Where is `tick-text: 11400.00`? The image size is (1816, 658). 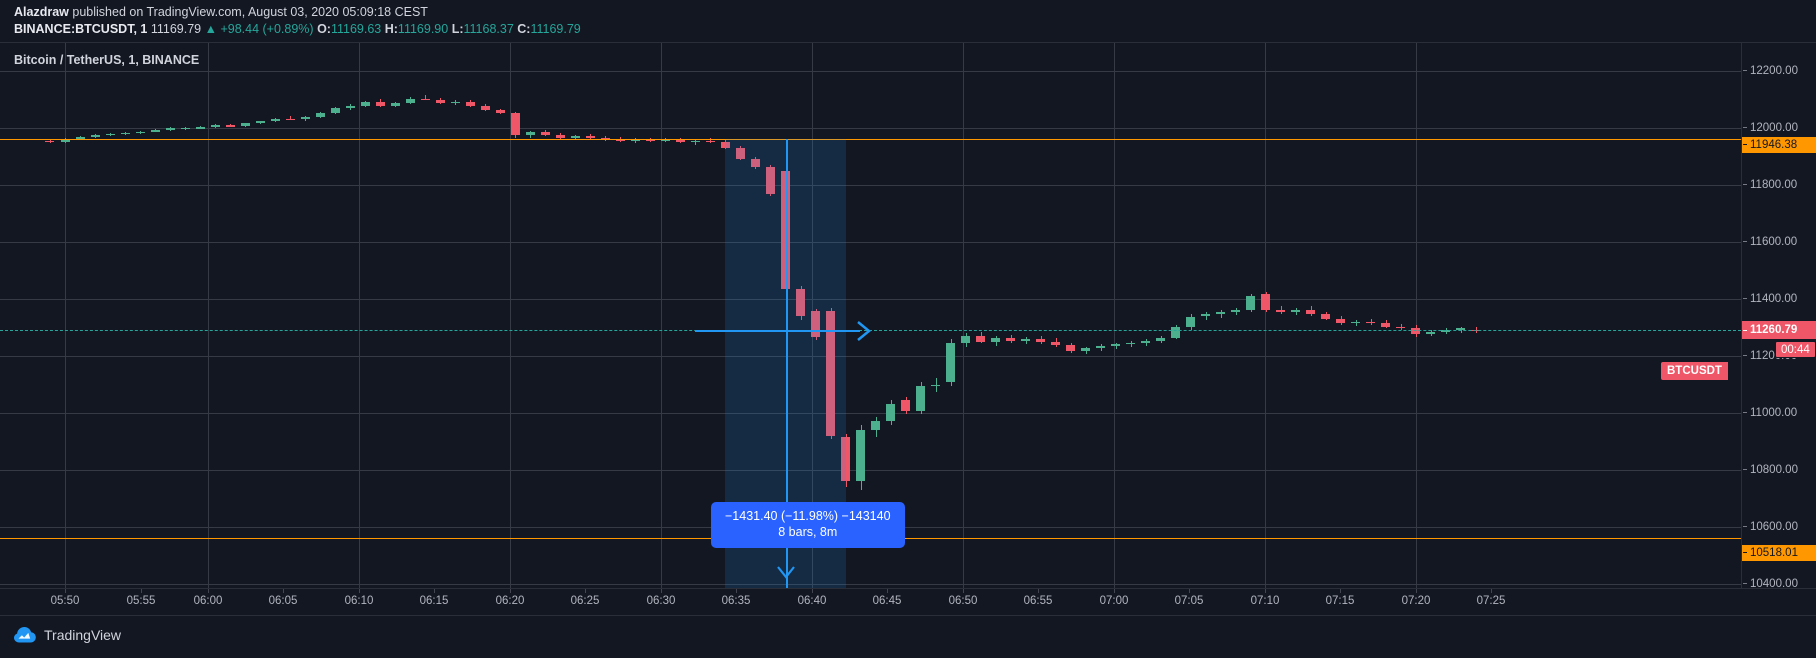 tick-text: 11400.00 is located at coordinates (1774, 299).